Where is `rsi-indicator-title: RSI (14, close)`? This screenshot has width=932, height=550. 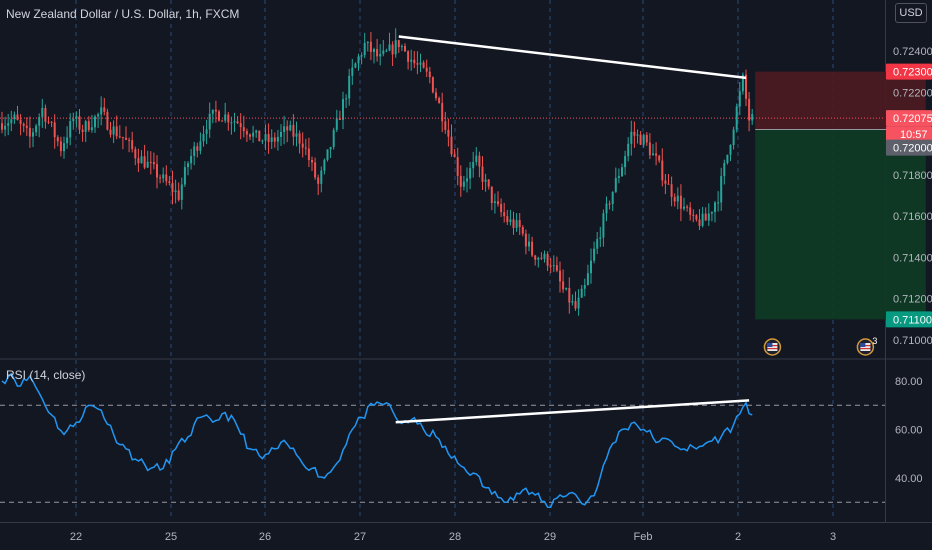
rsi-indicator-title: RSI (14, close) is located at coordinates (46, 375).